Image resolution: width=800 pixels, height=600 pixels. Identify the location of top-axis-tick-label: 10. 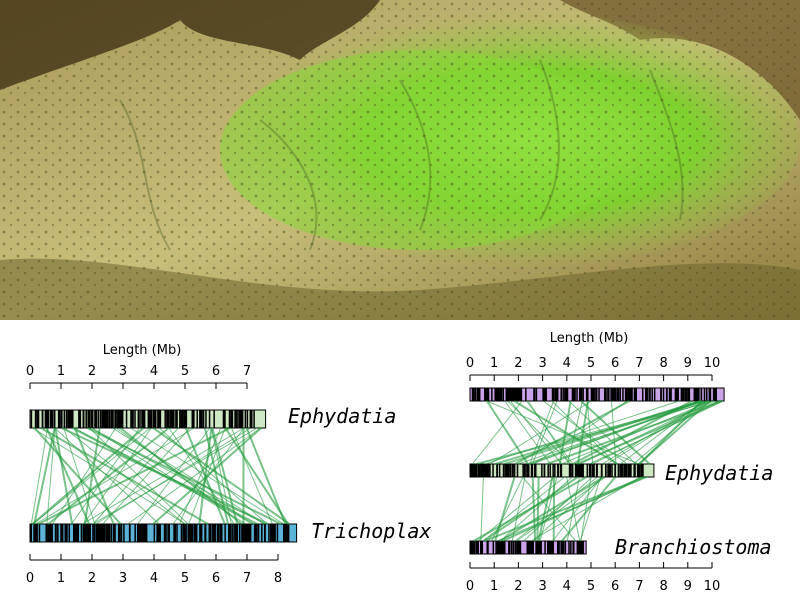
(712, 363).